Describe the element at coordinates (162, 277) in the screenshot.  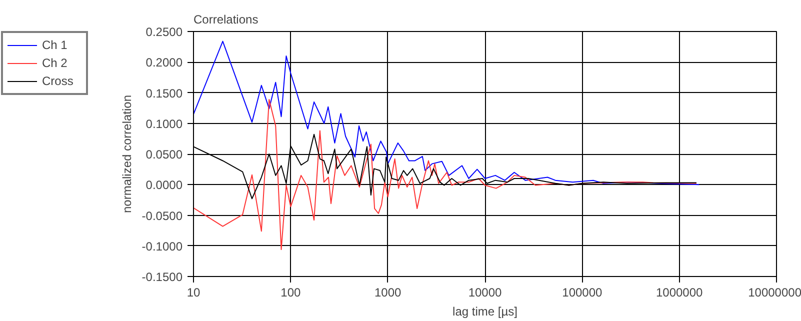
I see `y-tick-label: -0.1500` at that location.